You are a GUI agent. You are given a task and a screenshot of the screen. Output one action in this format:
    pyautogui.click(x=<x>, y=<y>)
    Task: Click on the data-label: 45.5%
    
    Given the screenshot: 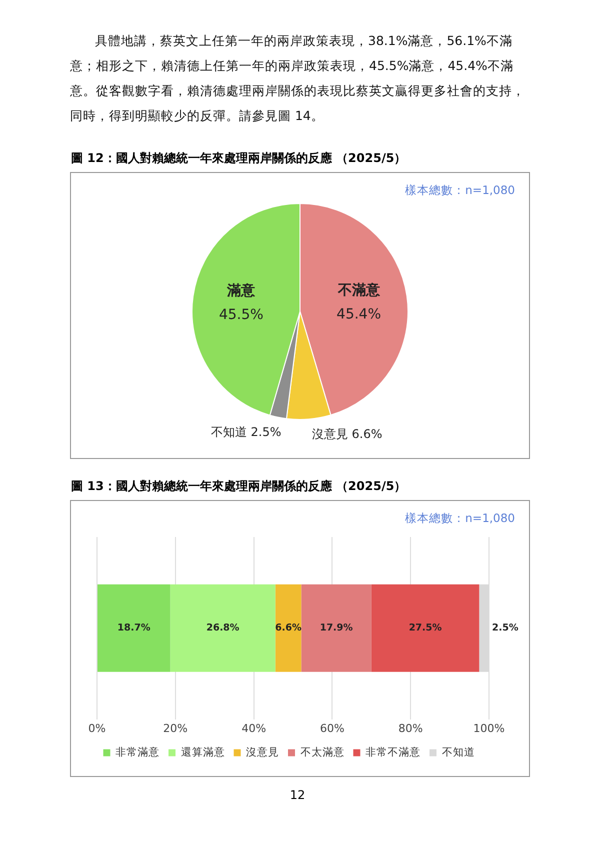 What is the action you would take?
    pyautogui.click(x=241, y=314)
    